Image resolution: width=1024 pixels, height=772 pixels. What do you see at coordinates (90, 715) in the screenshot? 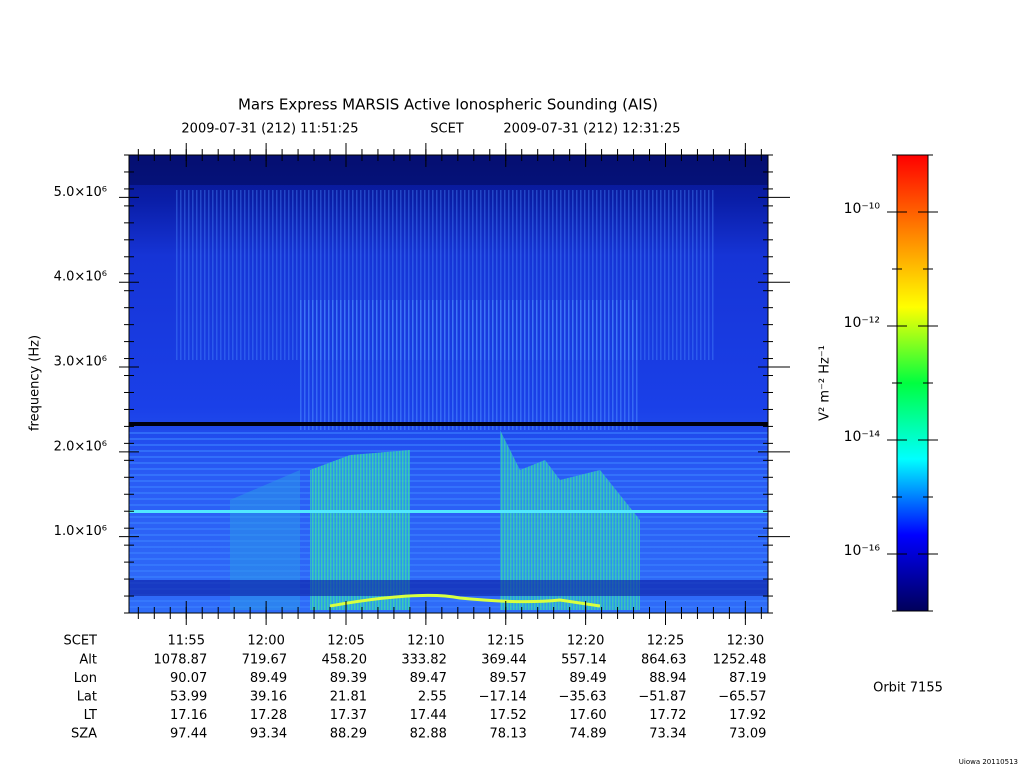
I see `ephemeris-label: LT` at bounding box center [90, 715].